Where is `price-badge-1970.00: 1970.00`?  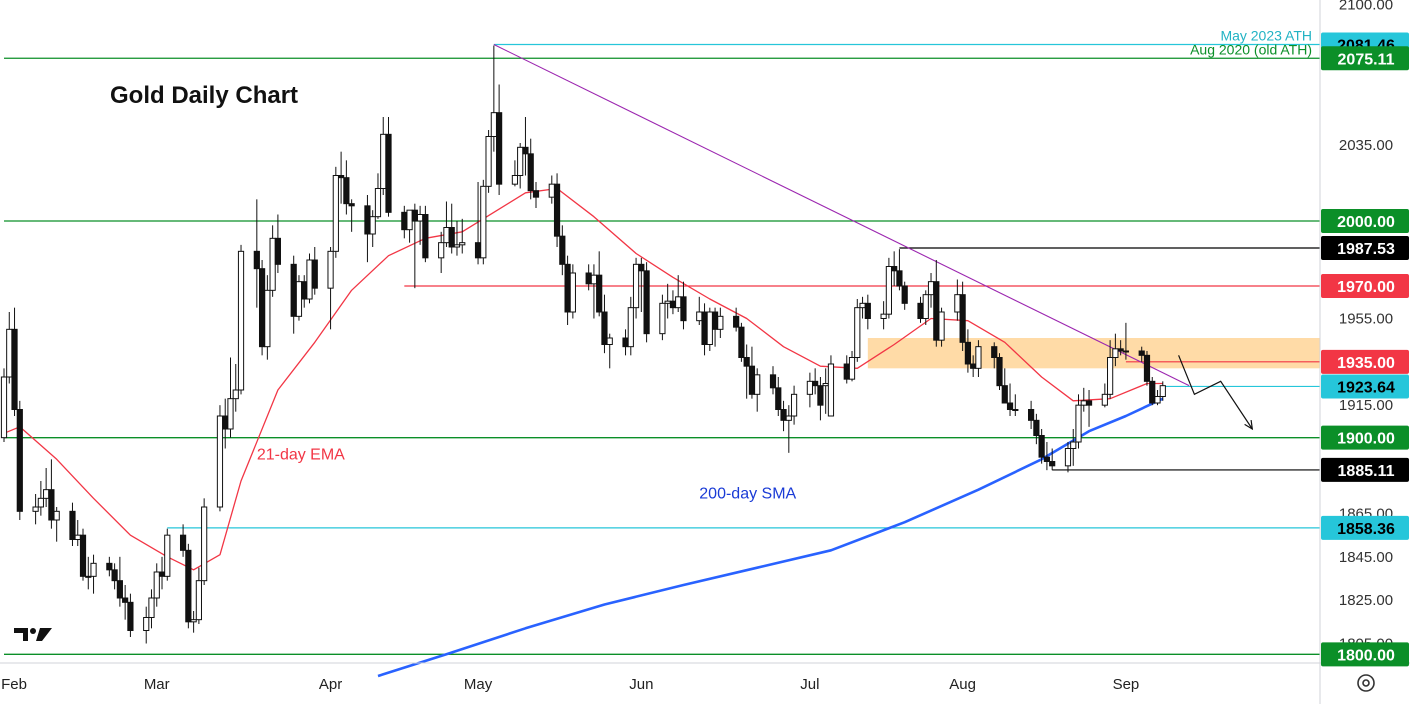 price-badge-1970.00: 1970.00 is located at coordinates (1365, 286).